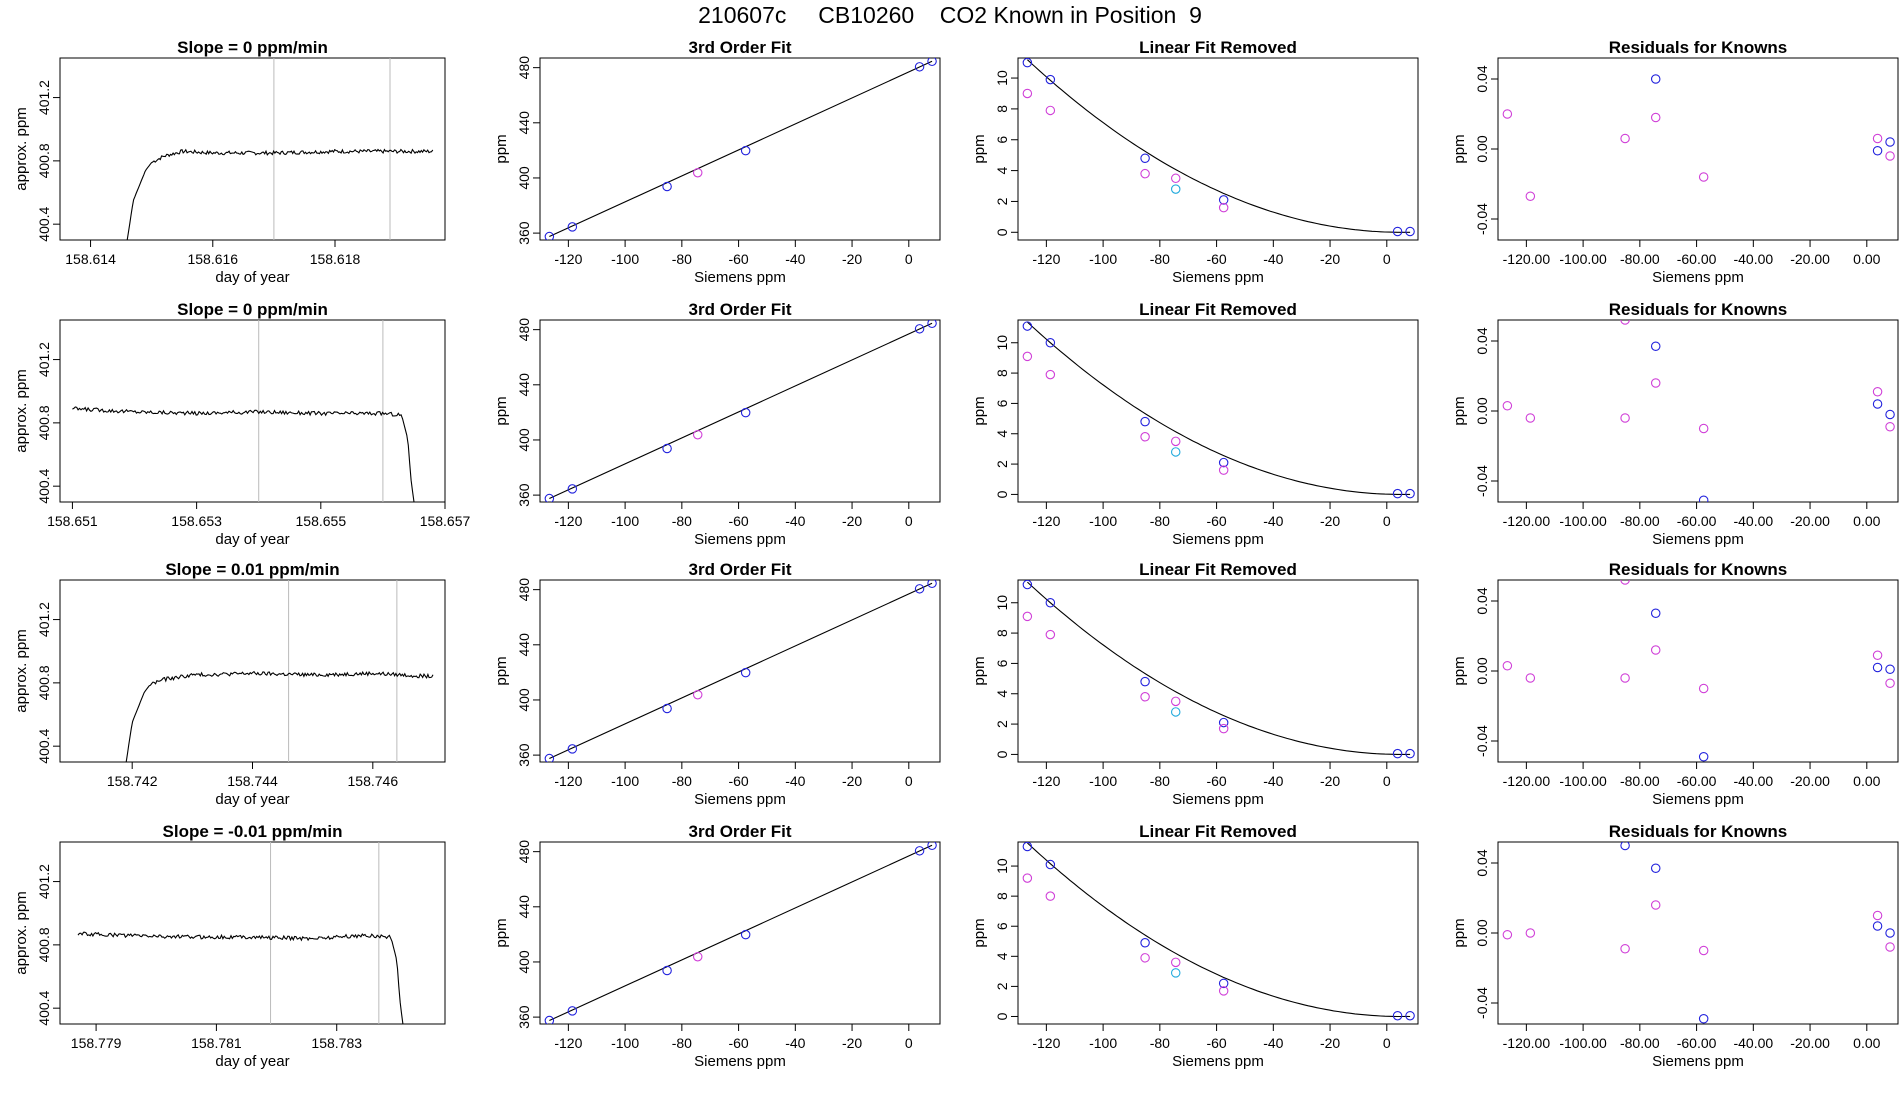 The image size is (1900, 1100). What do you see at coordinates (1697, 521) in the screenshot?
I see `residuals-r2-xtick-label: -60.00` at bounding box center [1697, 521].